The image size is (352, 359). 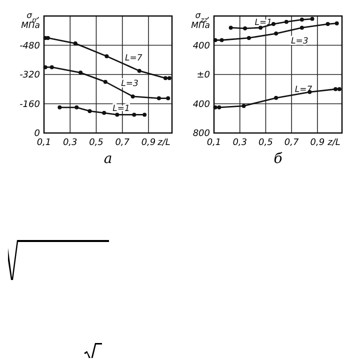 I want to click on y-axis-title: σ$_{zz}$, МПа, so click(x=200, y=21).